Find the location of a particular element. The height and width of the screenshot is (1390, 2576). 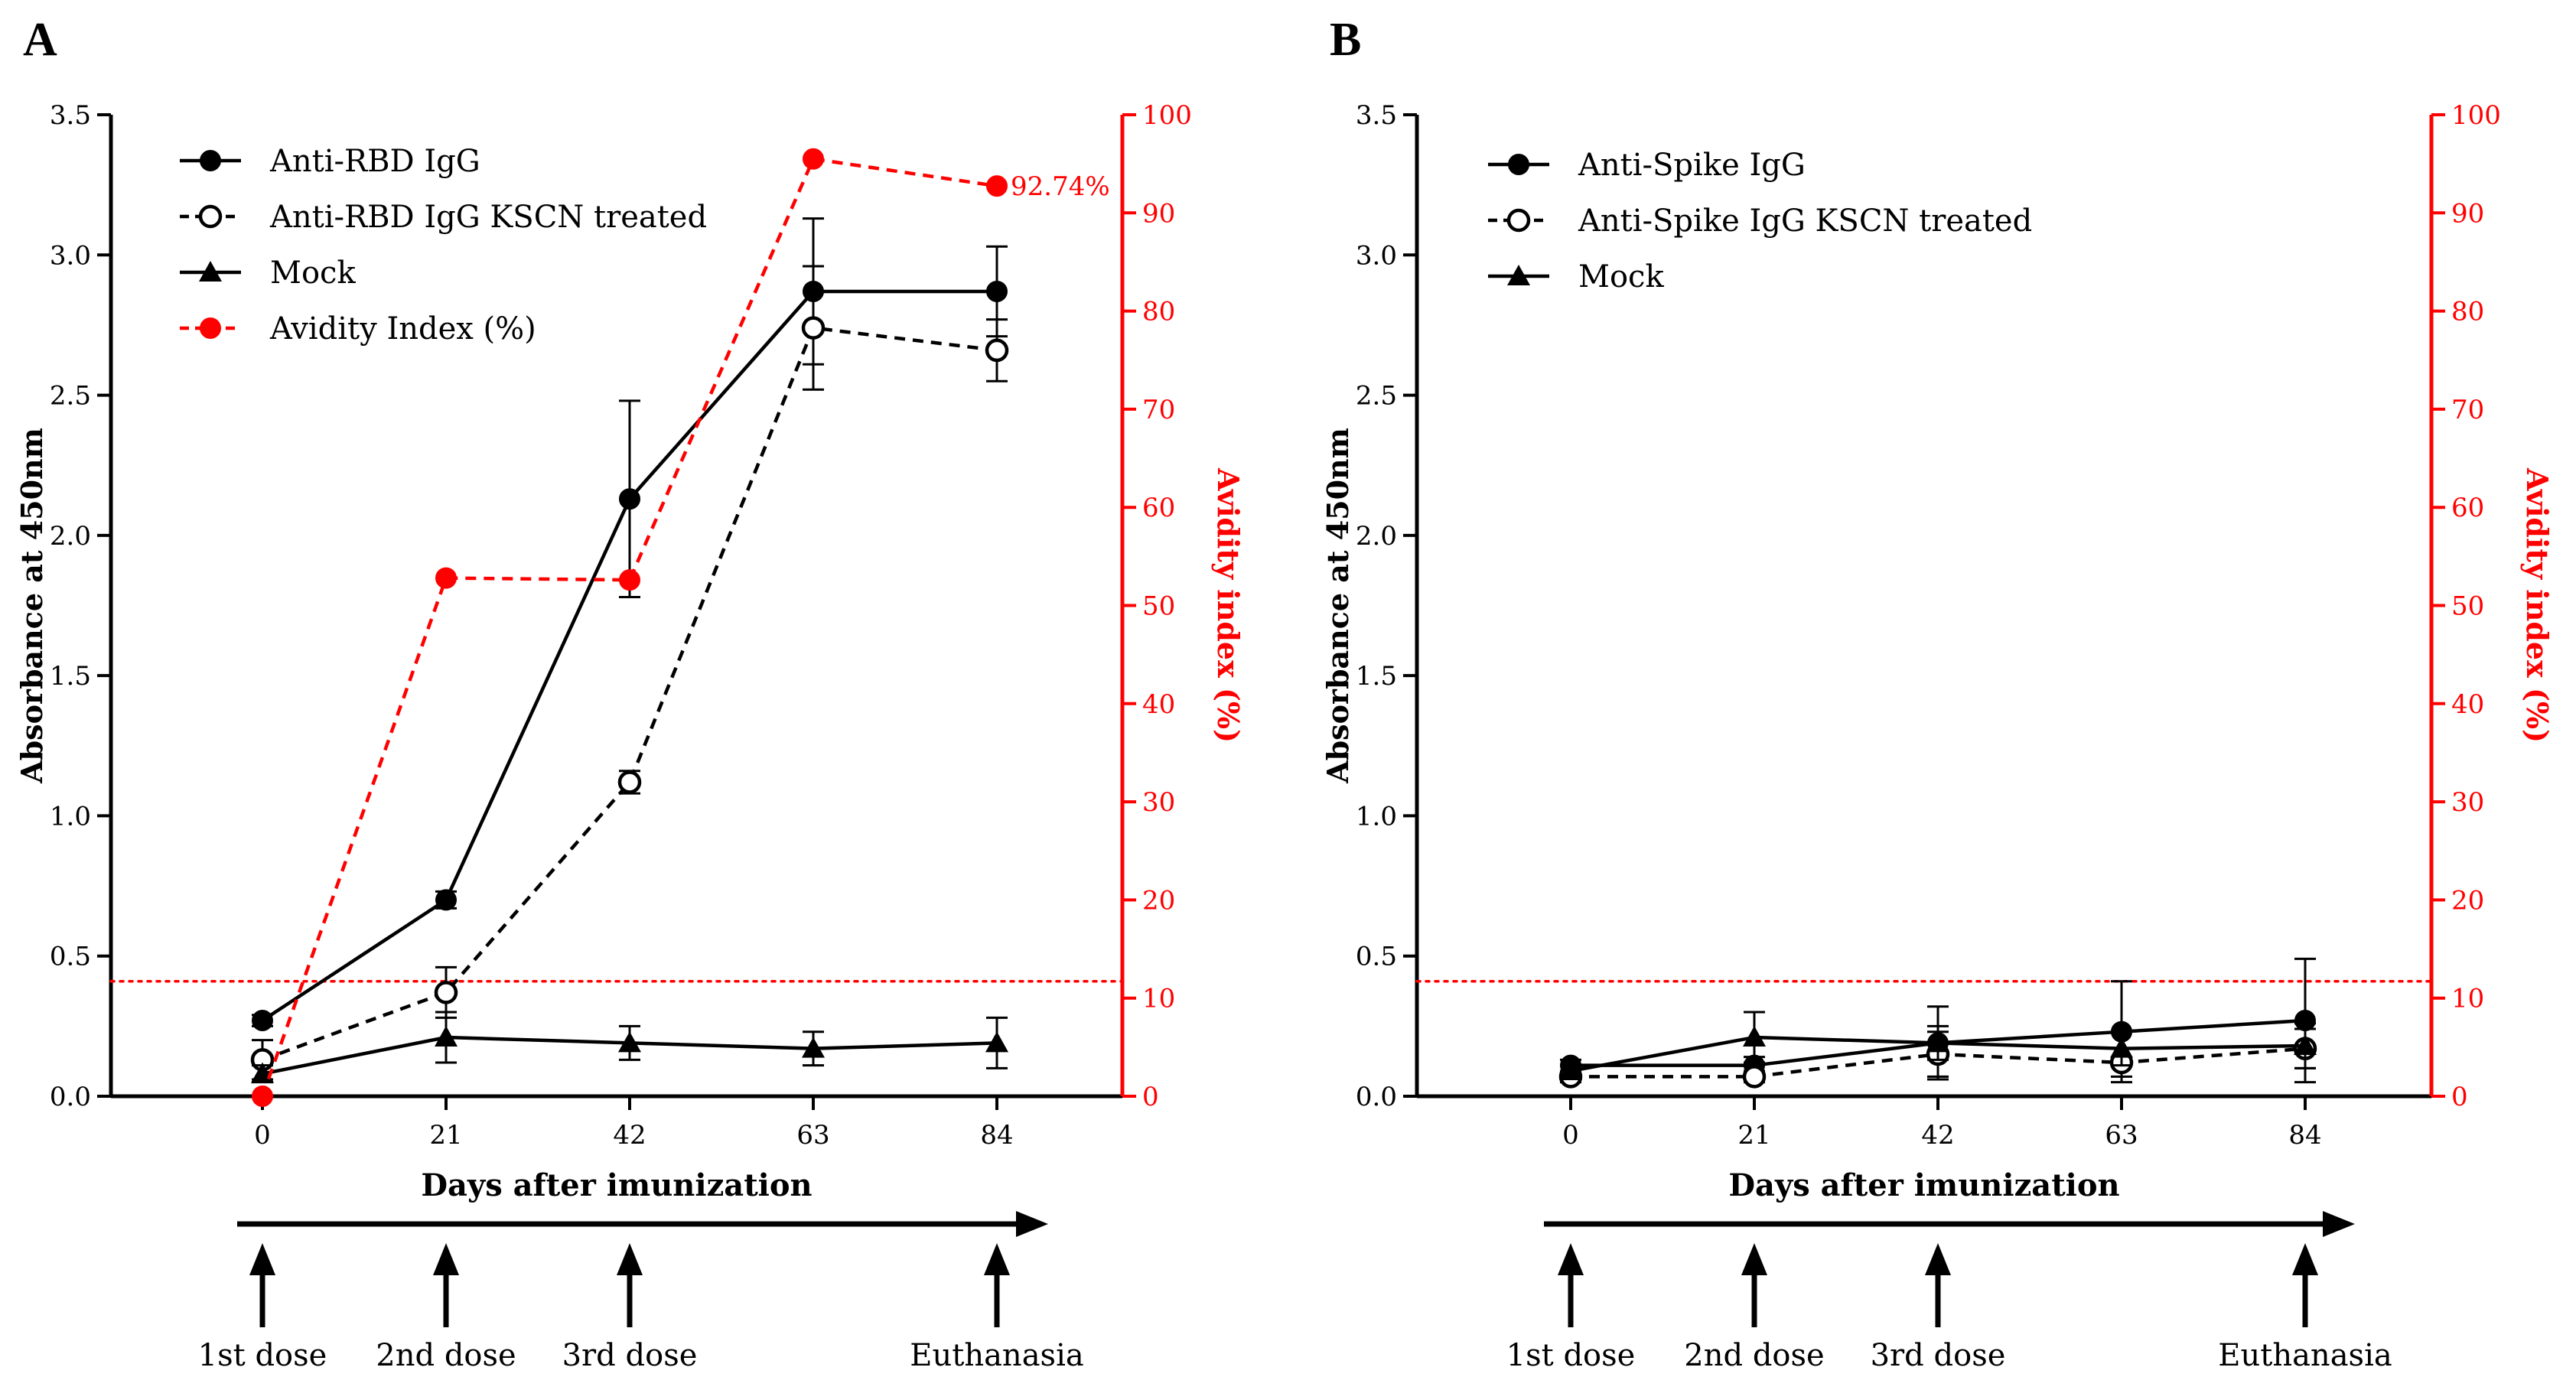

panel-a-y2tick-label: 80 is located at coordinates (1159, 312).